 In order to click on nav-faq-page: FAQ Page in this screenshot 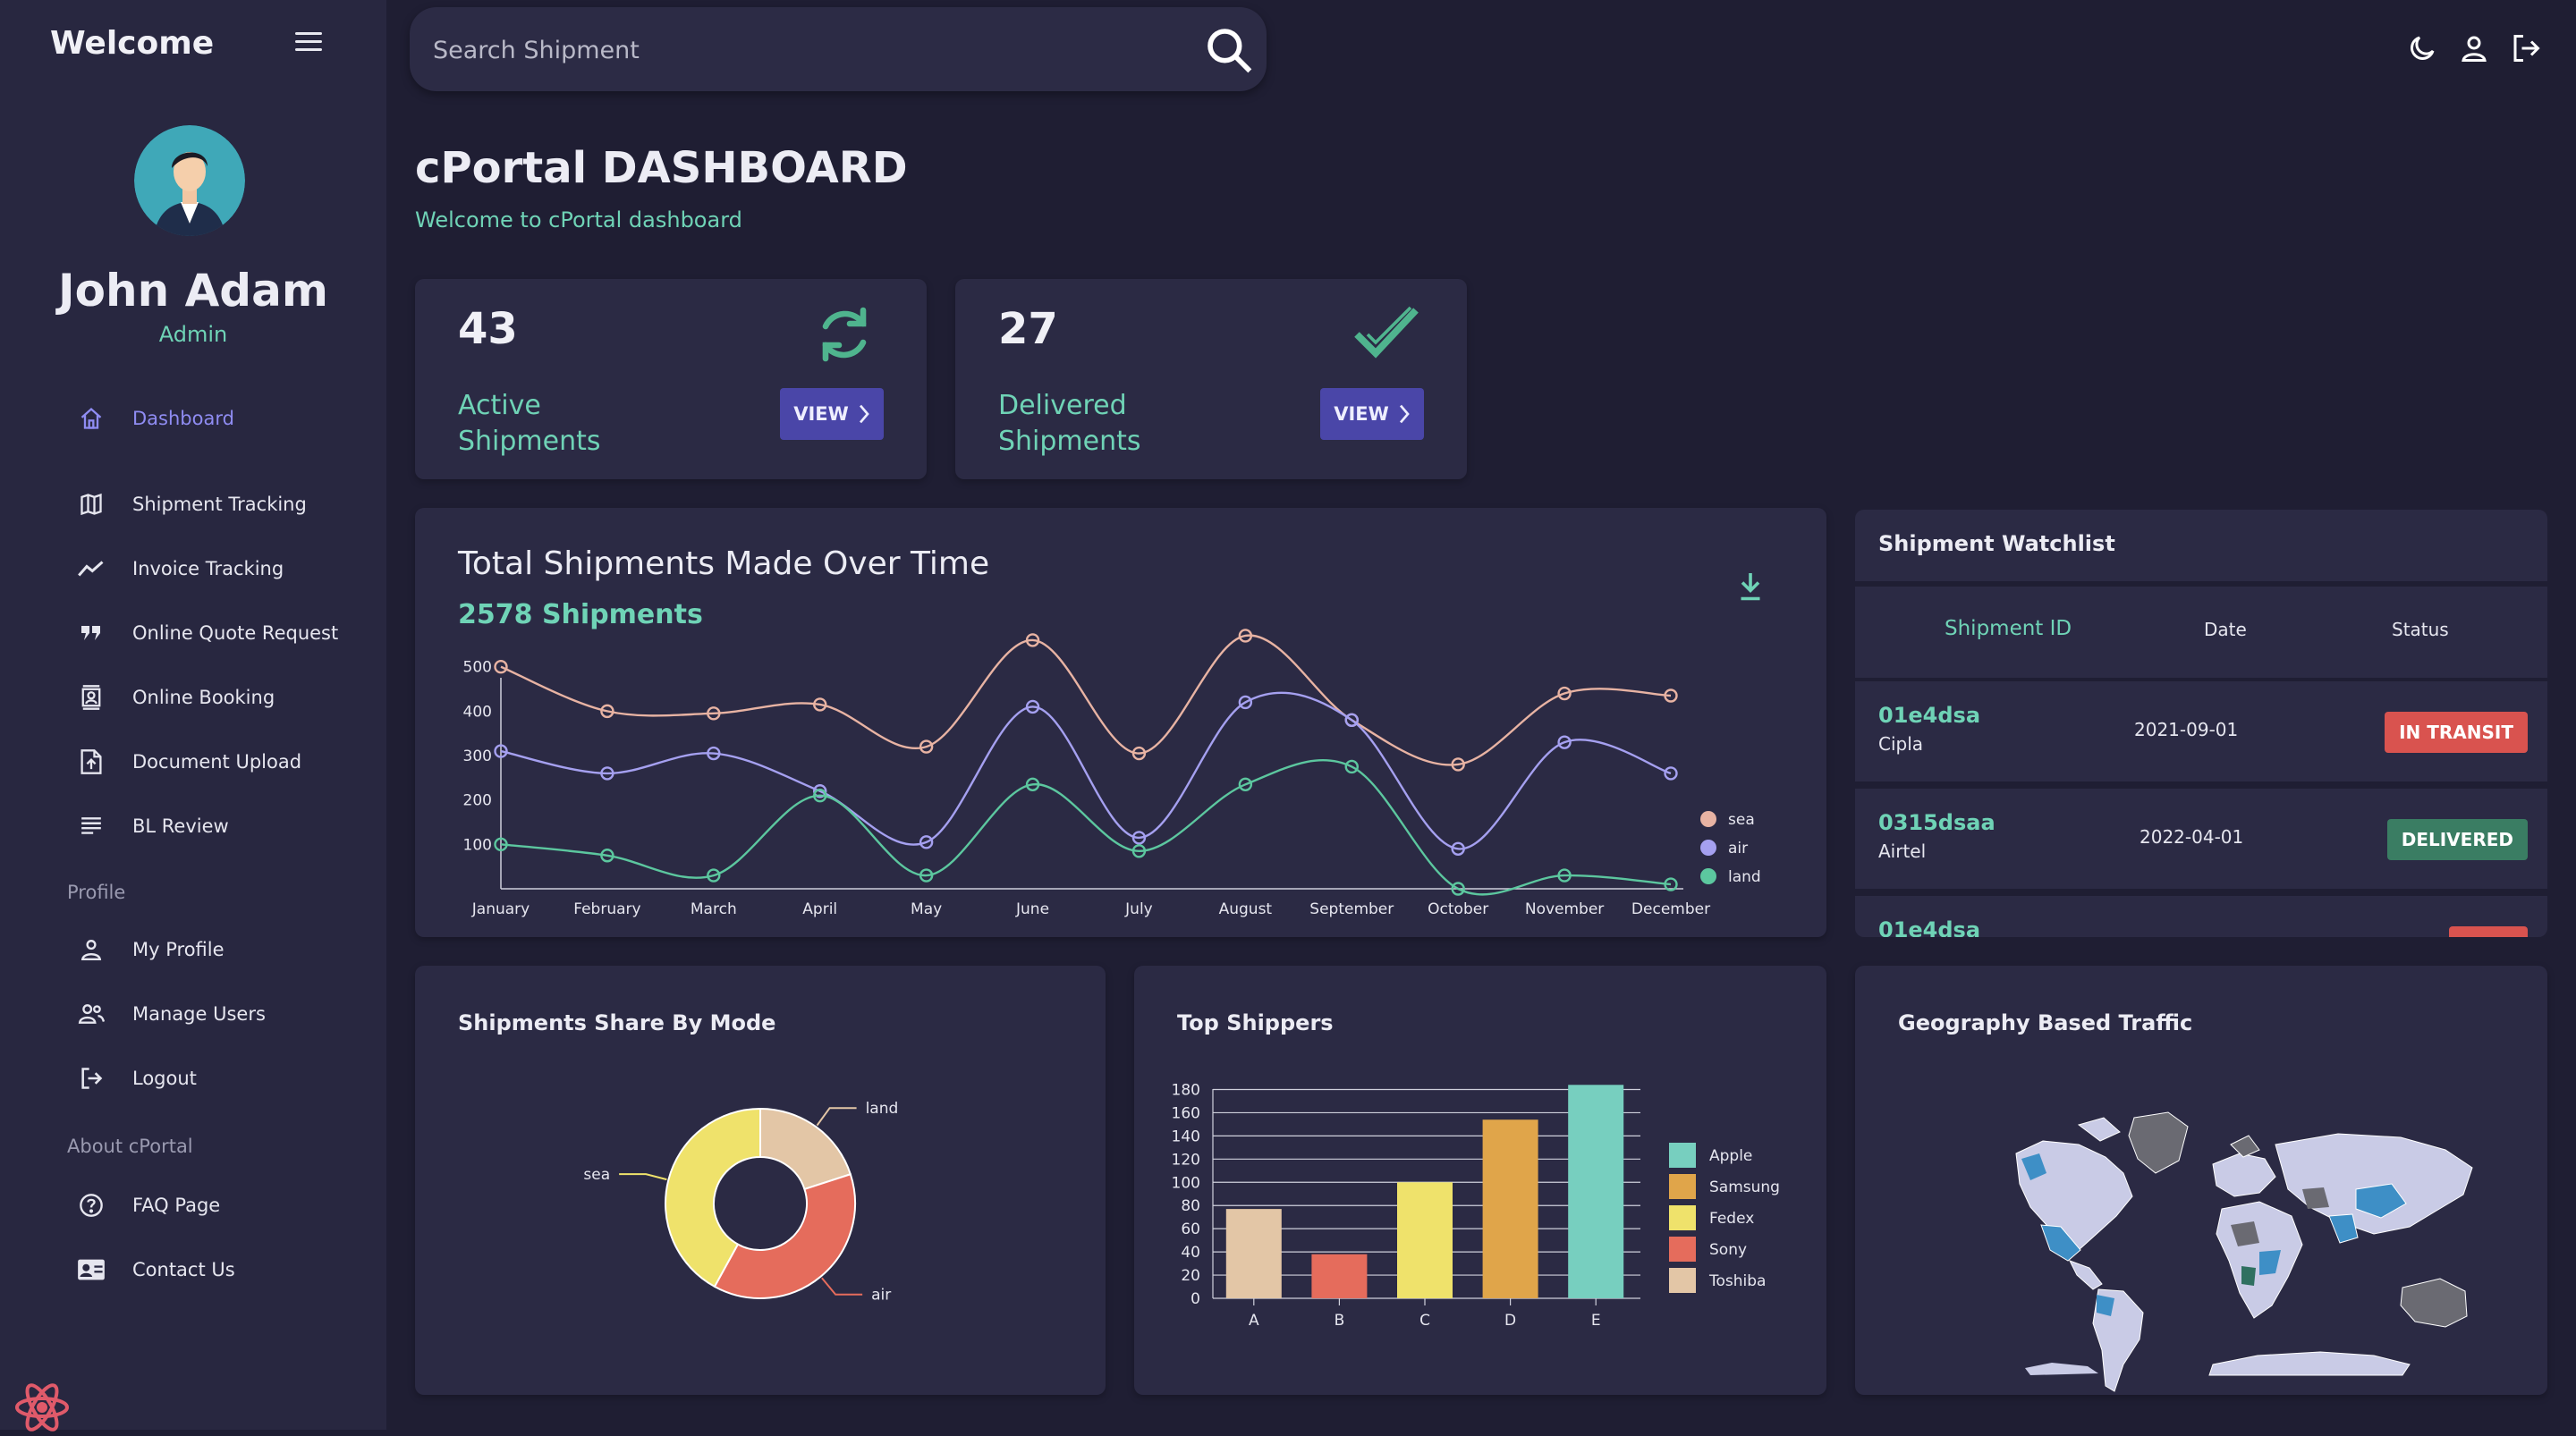, I will do `click(147, 1205)`.